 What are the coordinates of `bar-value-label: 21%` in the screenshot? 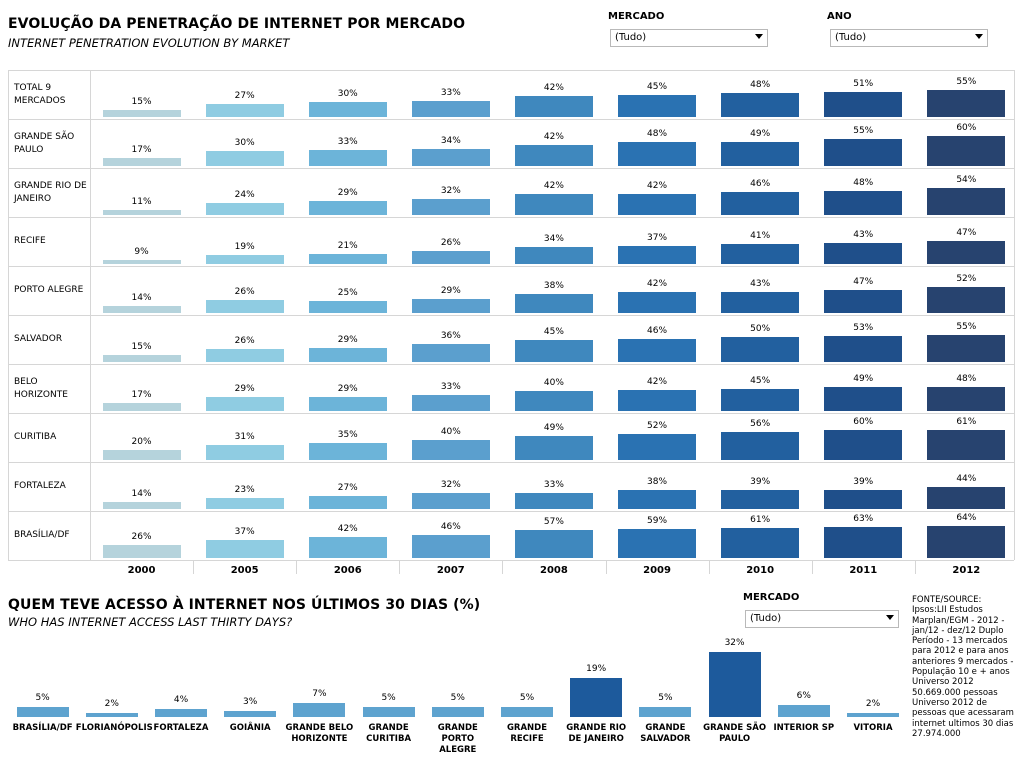 It's located at (347, 245).